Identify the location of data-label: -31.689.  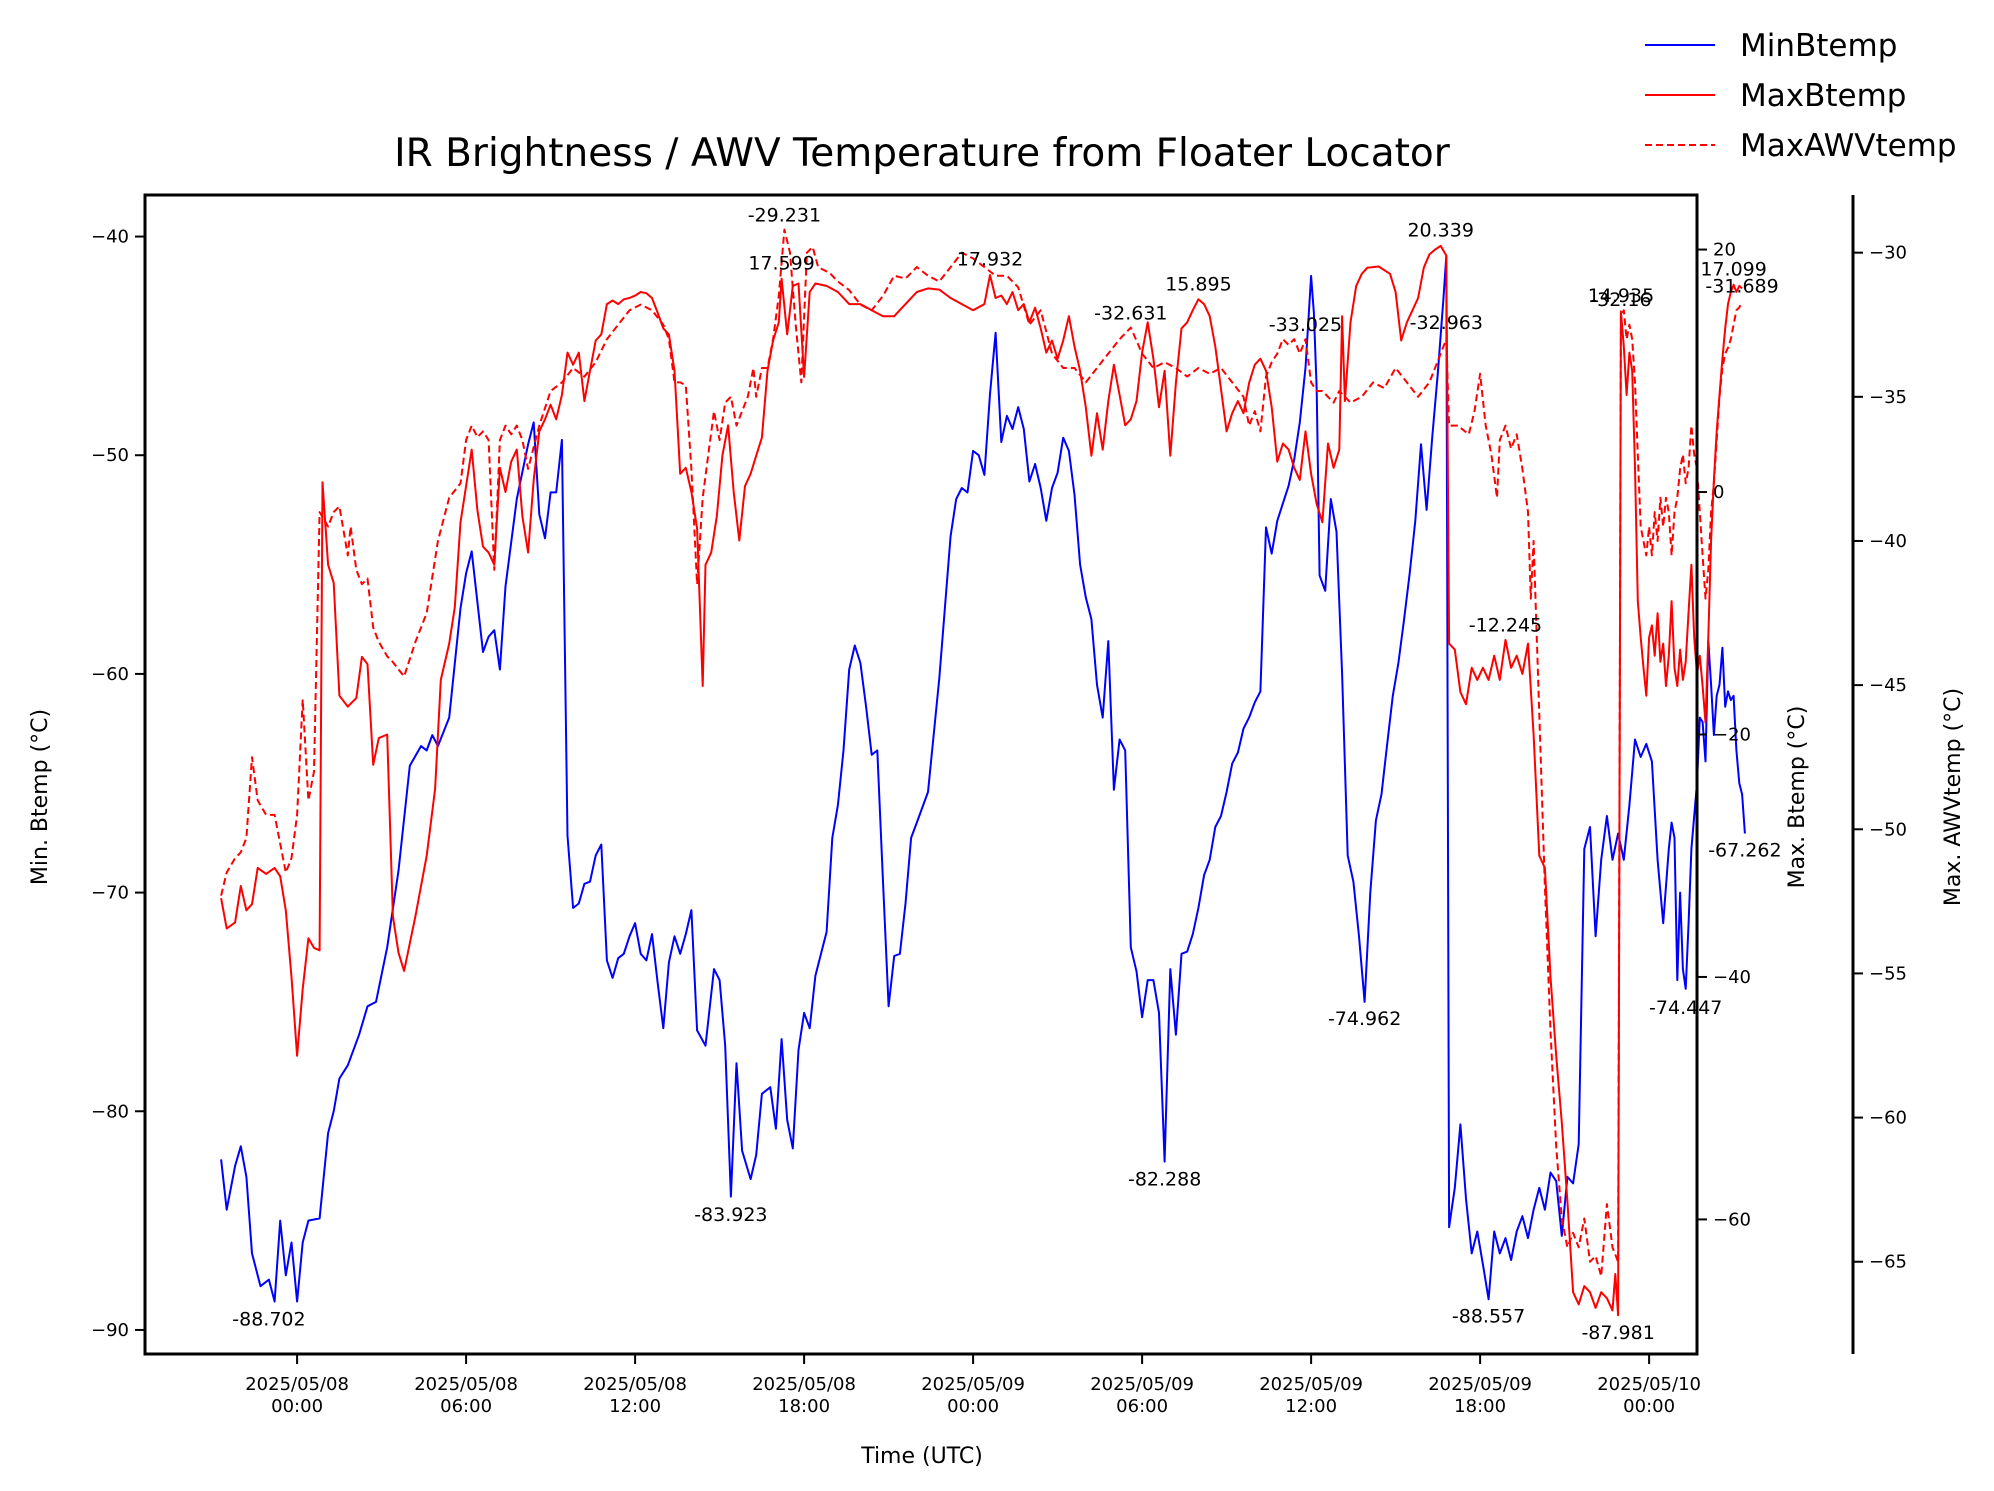
(1741, 286).